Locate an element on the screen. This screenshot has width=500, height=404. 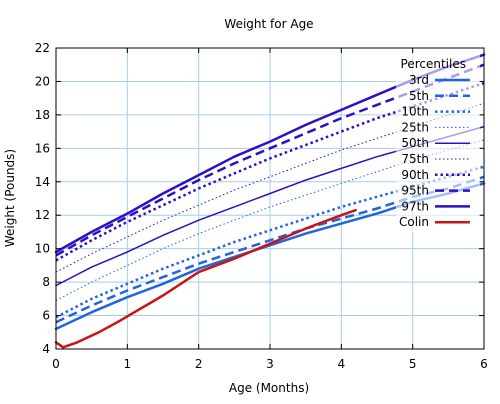
y-tick-label: 4 is located at coordinates (46, 349).